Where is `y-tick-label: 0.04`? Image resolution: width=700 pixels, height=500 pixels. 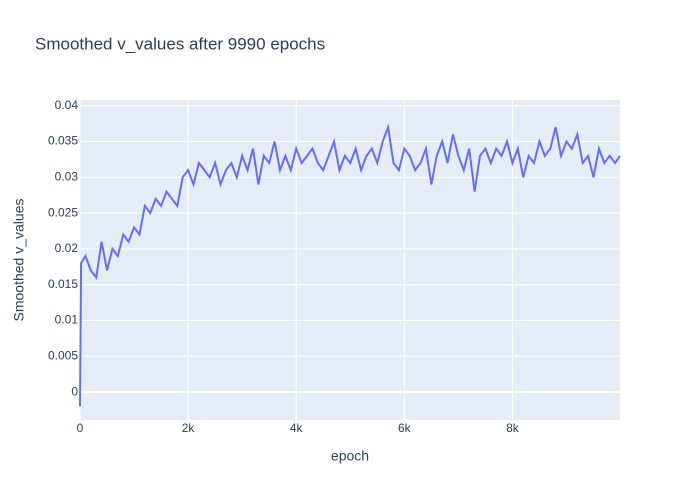 y-tick-label: 0.04 is located at coordinates (67, 105).